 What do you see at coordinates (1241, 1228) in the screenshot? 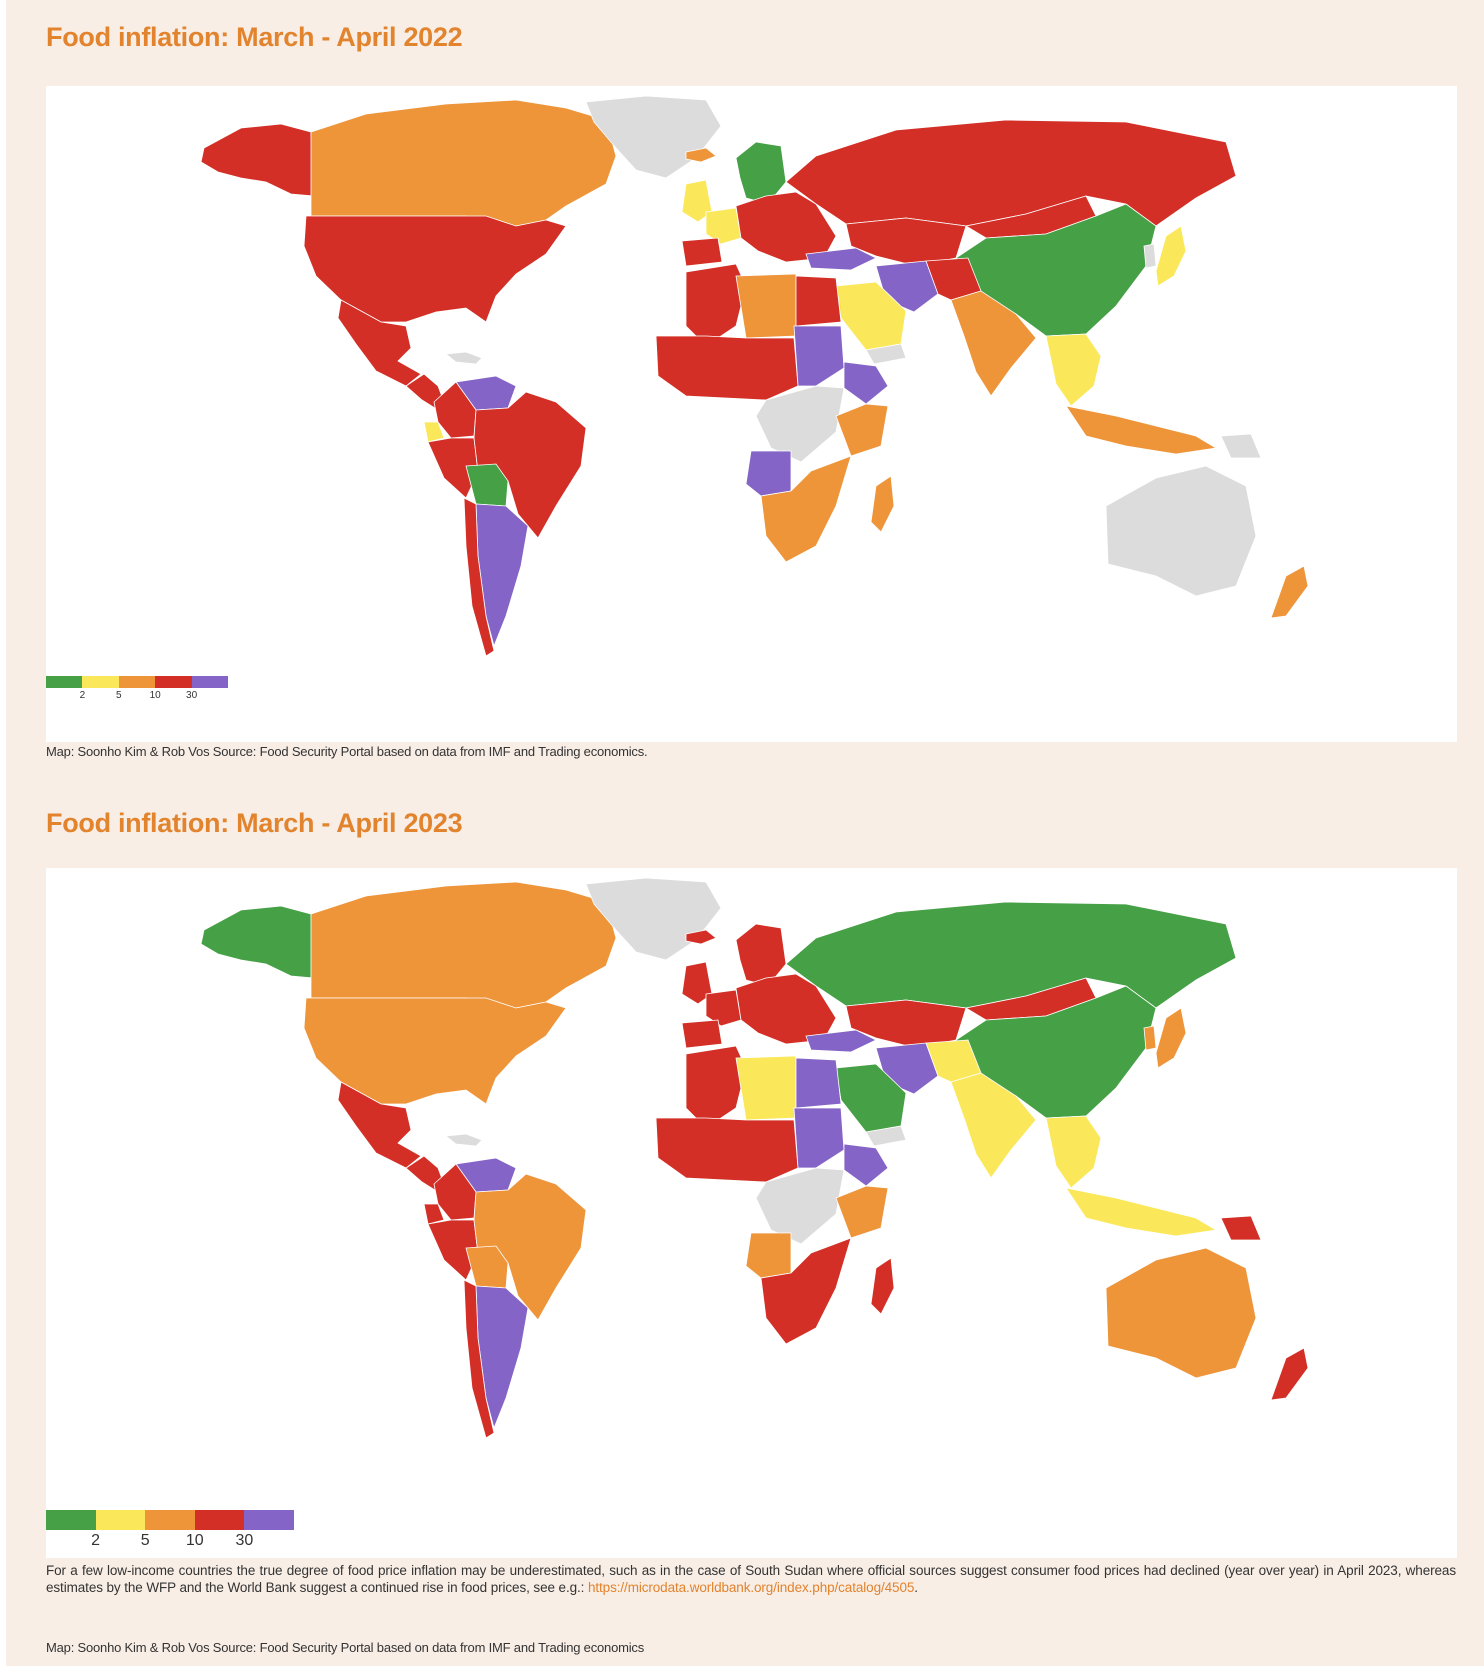
I see `map2-region-png` at bounding box center [1241, 1228].